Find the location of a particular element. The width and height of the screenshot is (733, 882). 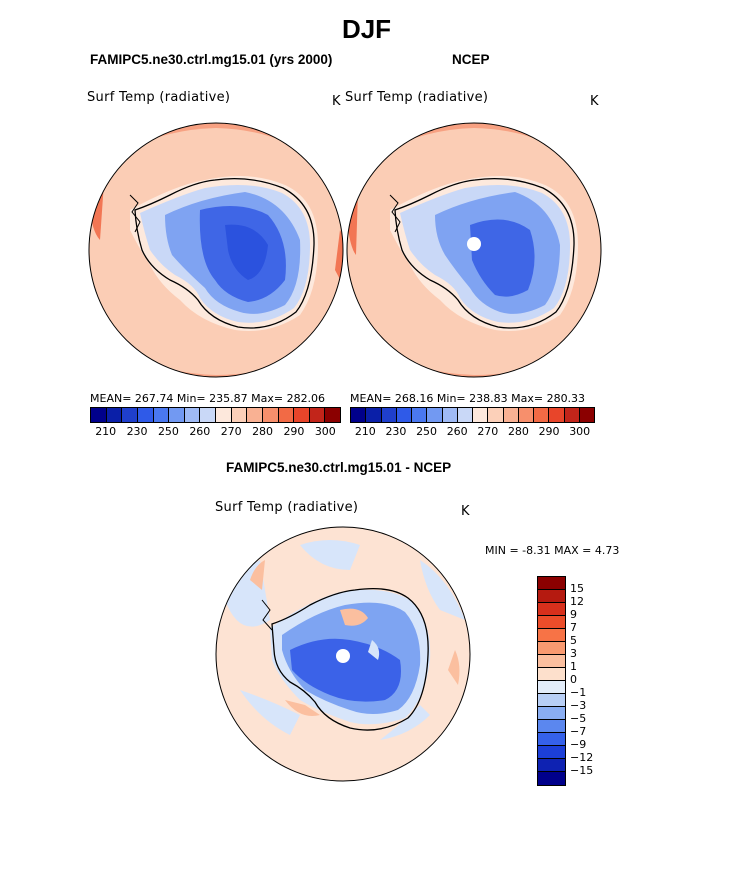

diff-panel-minmax: MIN = -8.31 MAX = 4.73 is located at coordinates (552, 550).